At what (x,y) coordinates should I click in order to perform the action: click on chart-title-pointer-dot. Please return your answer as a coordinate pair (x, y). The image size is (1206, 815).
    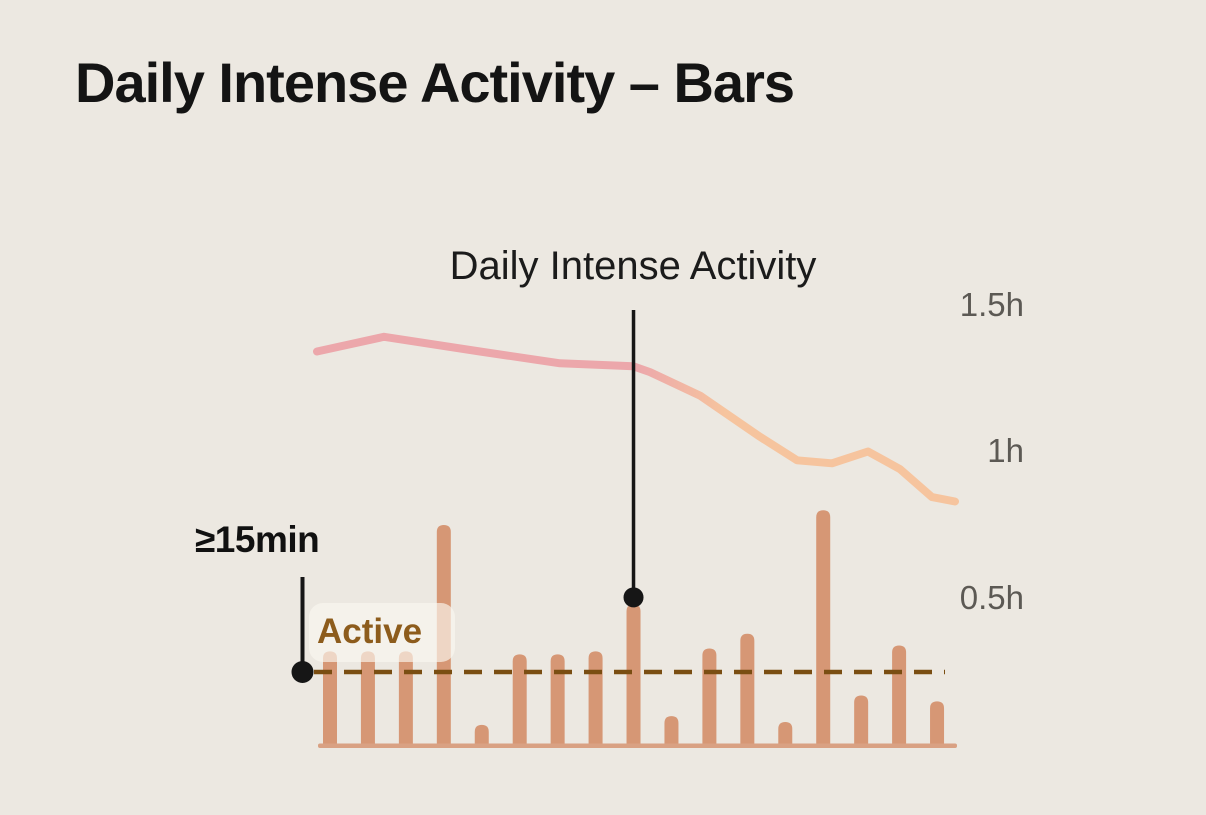
    Looking at the image, I should click on (633, 597).